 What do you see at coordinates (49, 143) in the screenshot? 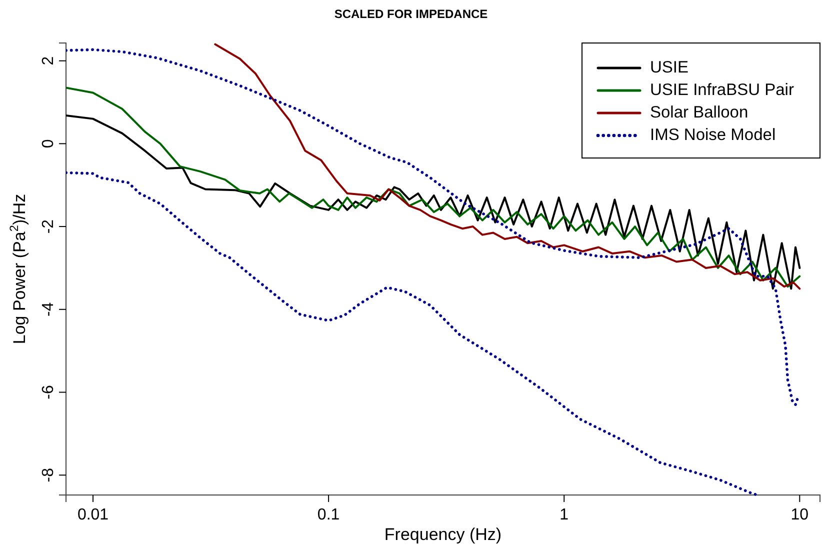
I see `y-tick-label: 0` at bounding box center [49, 143].